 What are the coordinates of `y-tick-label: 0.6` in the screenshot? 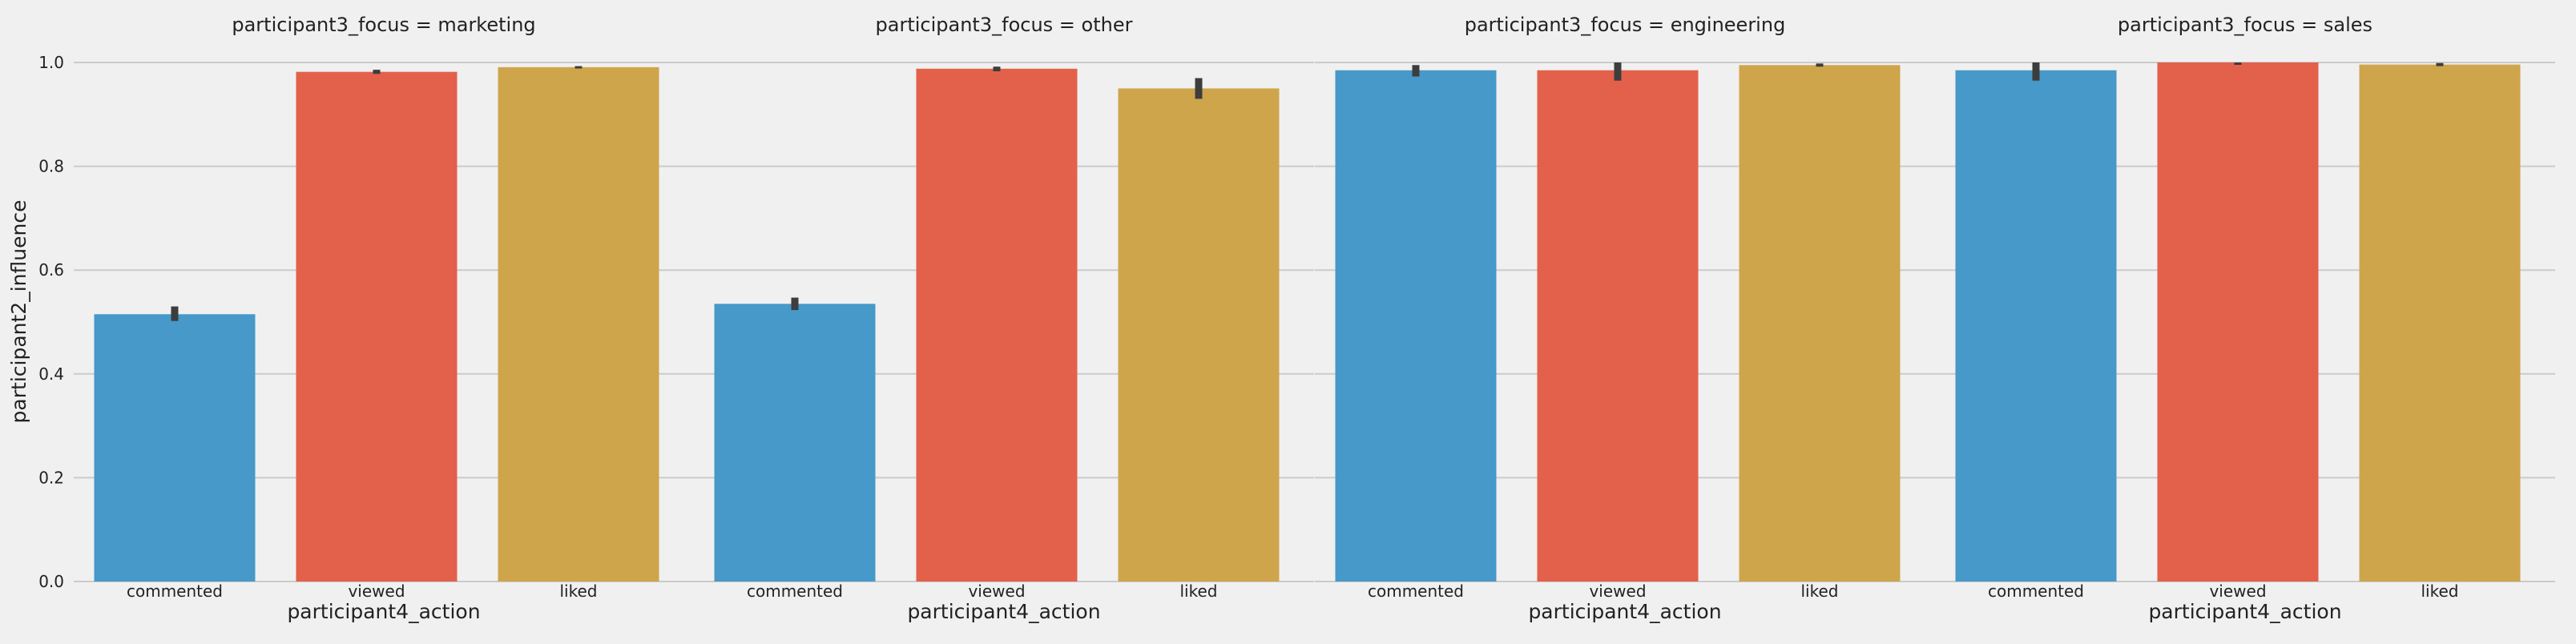 It's located at (51, 270).